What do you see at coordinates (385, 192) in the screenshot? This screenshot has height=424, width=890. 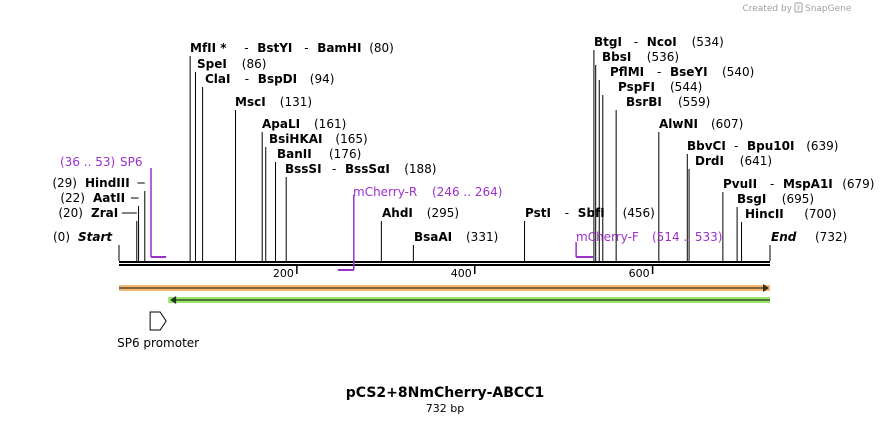 I see `primer-name-mcherry-r: mCherry-R` at bounding box center [385, 192].